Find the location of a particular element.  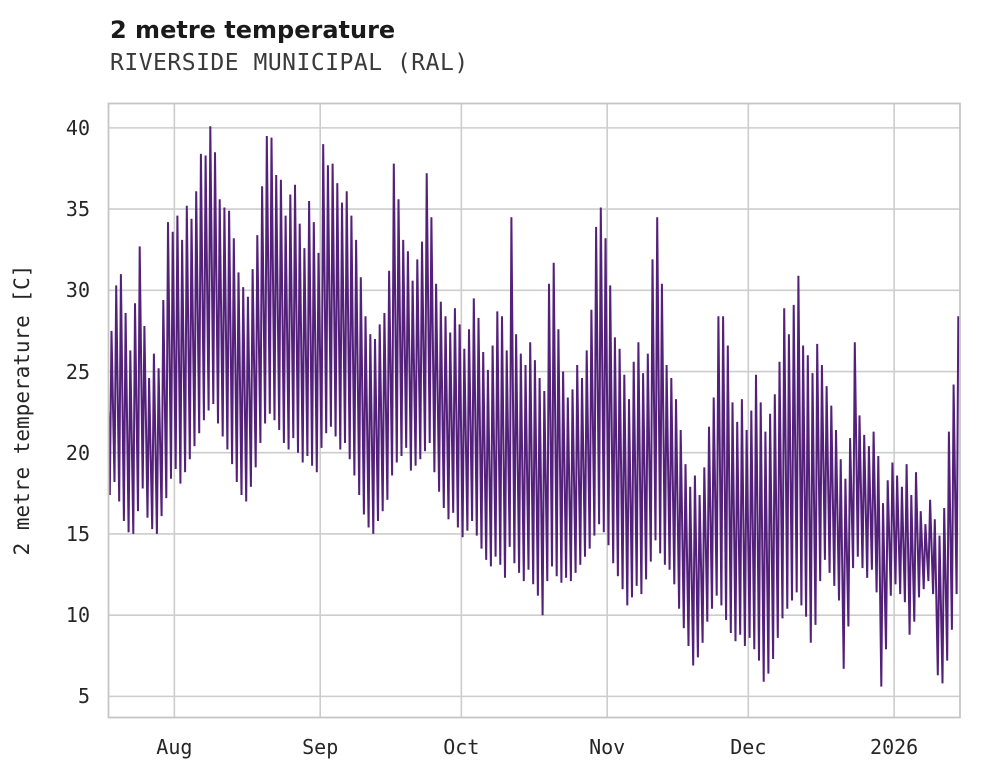

chart-subtitle: RIVERSIDE MUNICIPAL (RAL) is located at coordinates (289, 63).